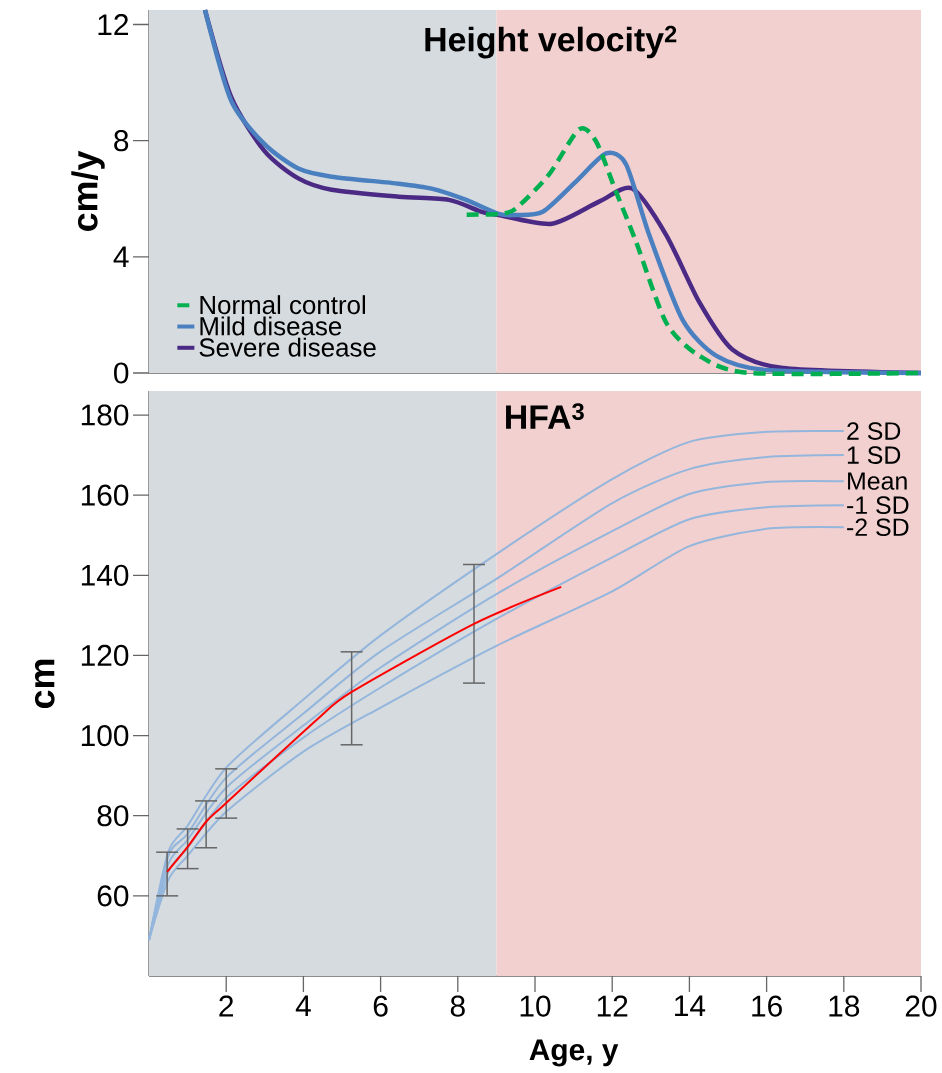 This screenshot has height=1073, width=942. I want to click on x-tick-label: 16, so click(767, 1006).